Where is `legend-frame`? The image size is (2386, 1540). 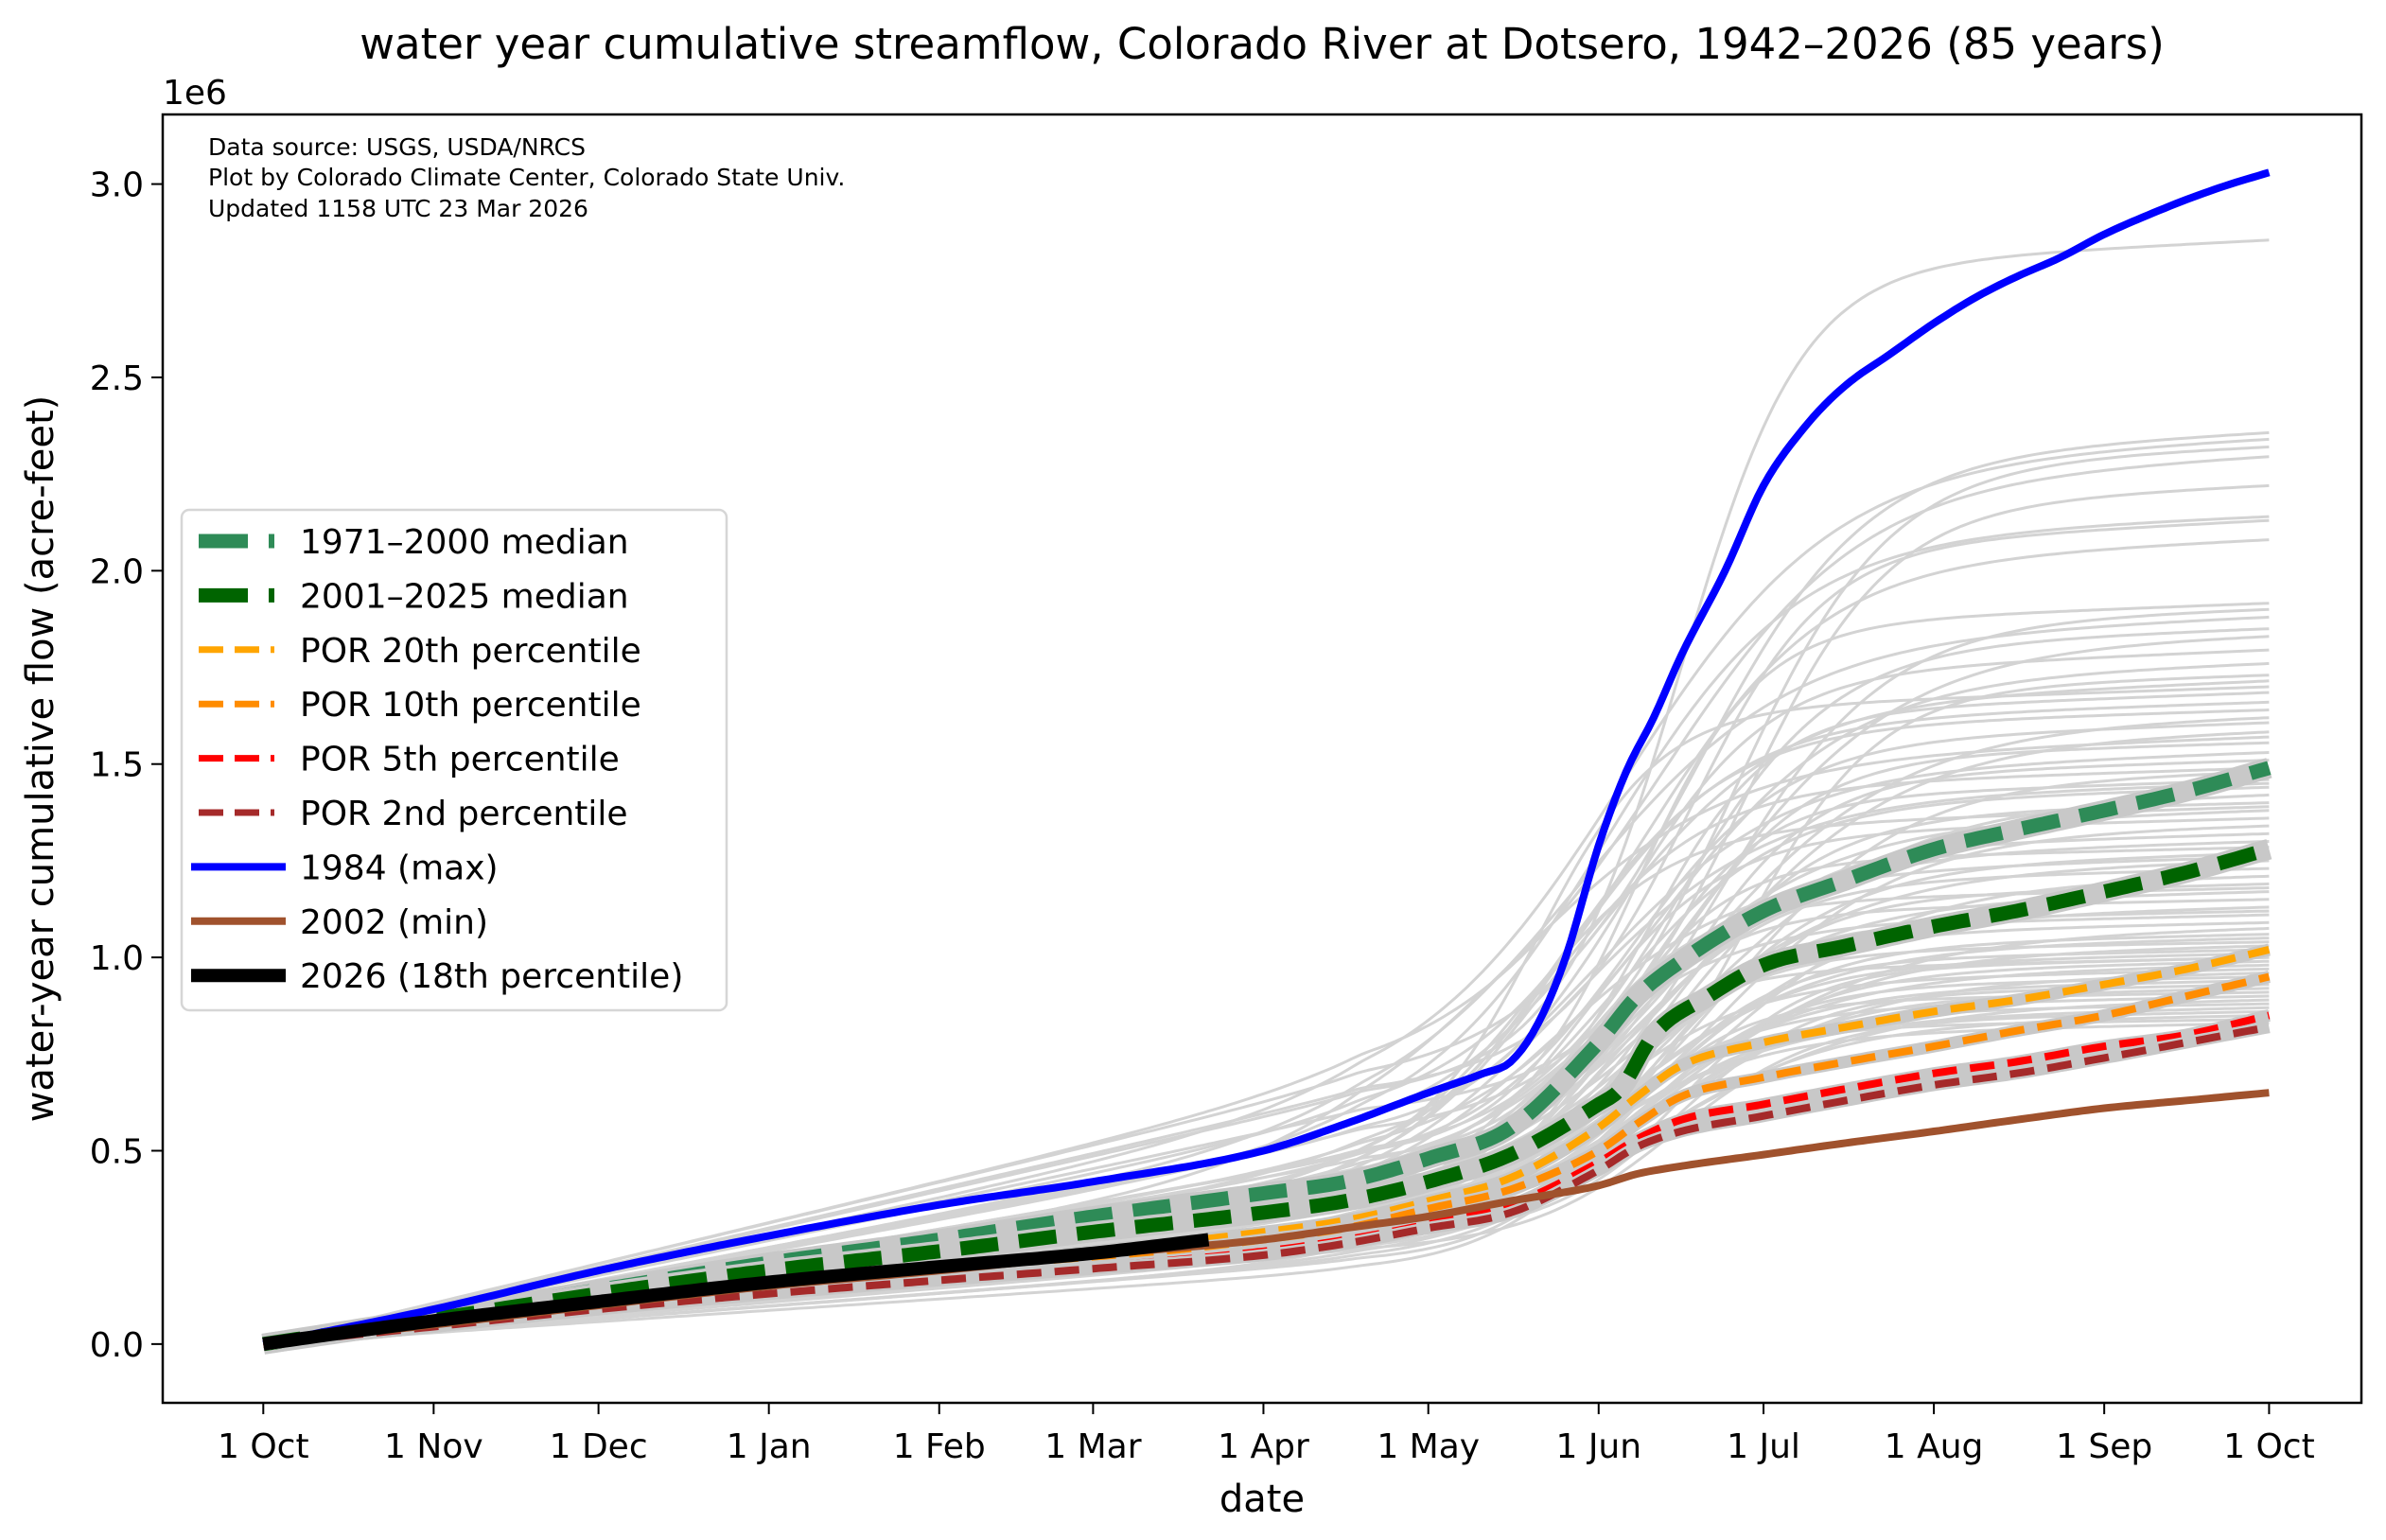 legend-frame is located at coordinates (454, 760).